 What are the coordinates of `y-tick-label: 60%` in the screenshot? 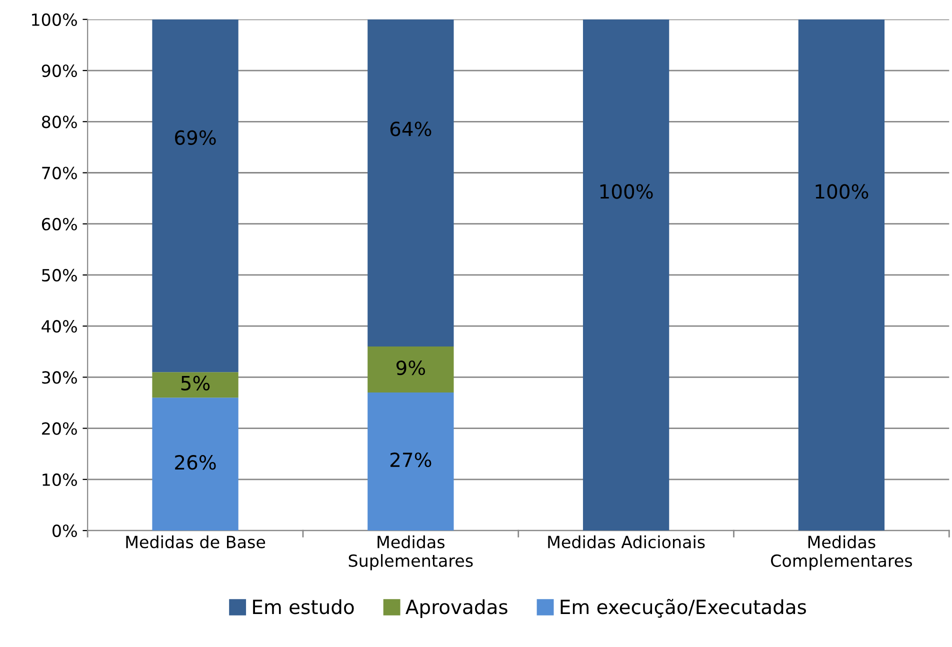 It's located at (59, 224).